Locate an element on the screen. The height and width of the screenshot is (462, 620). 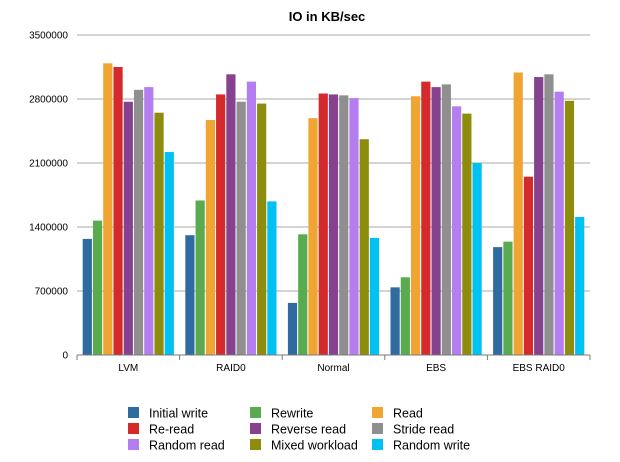
y-tick-label: 1400000 is located at coordinates (48, 228).